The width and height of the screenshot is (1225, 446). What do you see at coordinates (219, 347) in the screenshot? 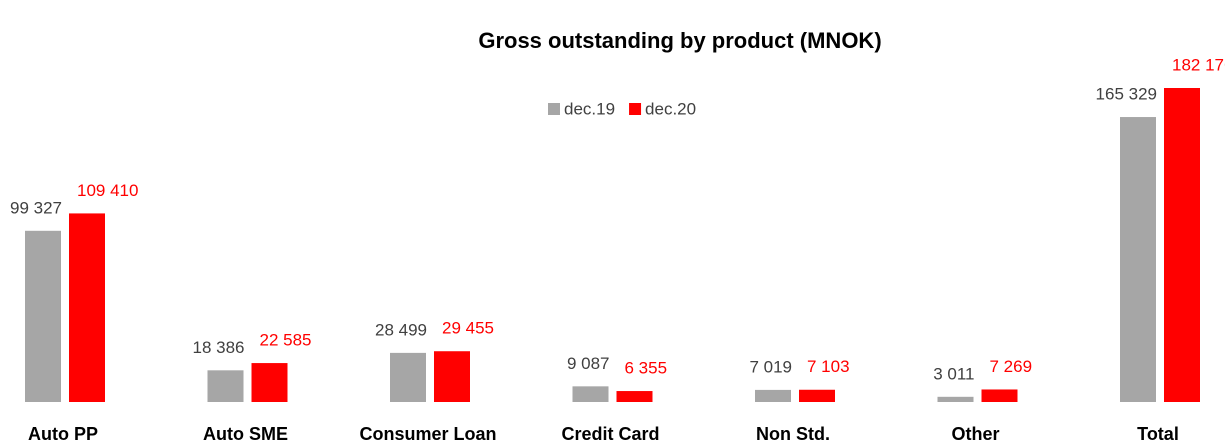
I see `data-label: 18 386` at bounding box center [219, 347].